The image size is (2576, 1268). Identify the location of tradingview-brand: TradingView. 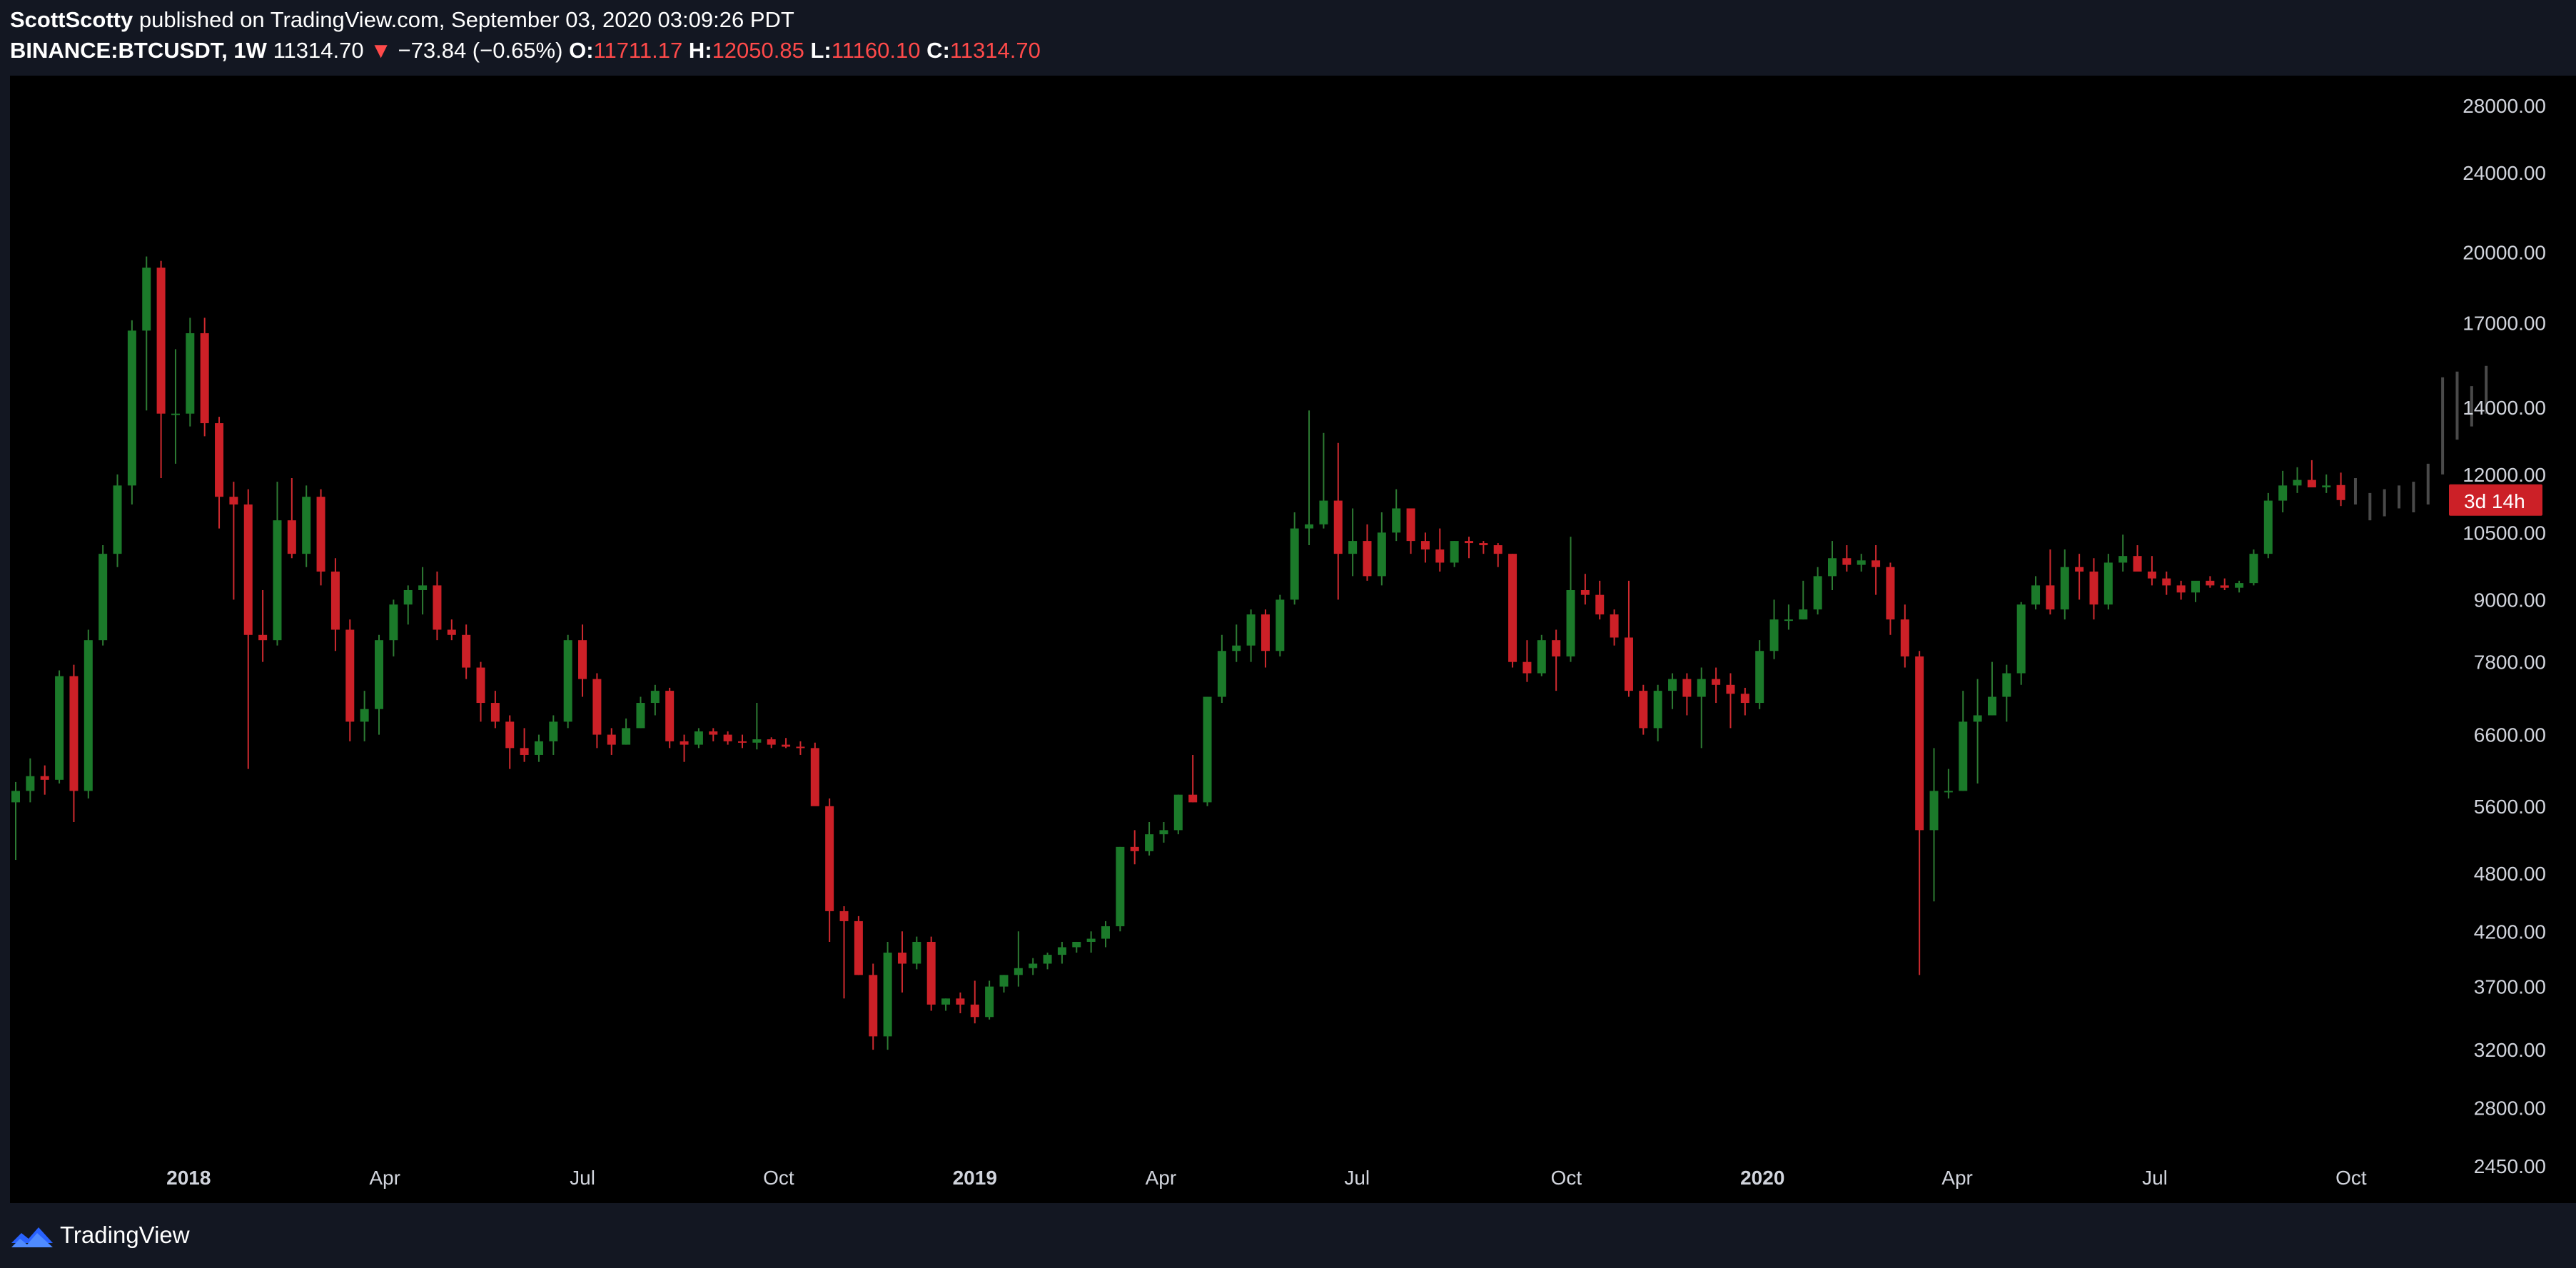
(125, 1235).